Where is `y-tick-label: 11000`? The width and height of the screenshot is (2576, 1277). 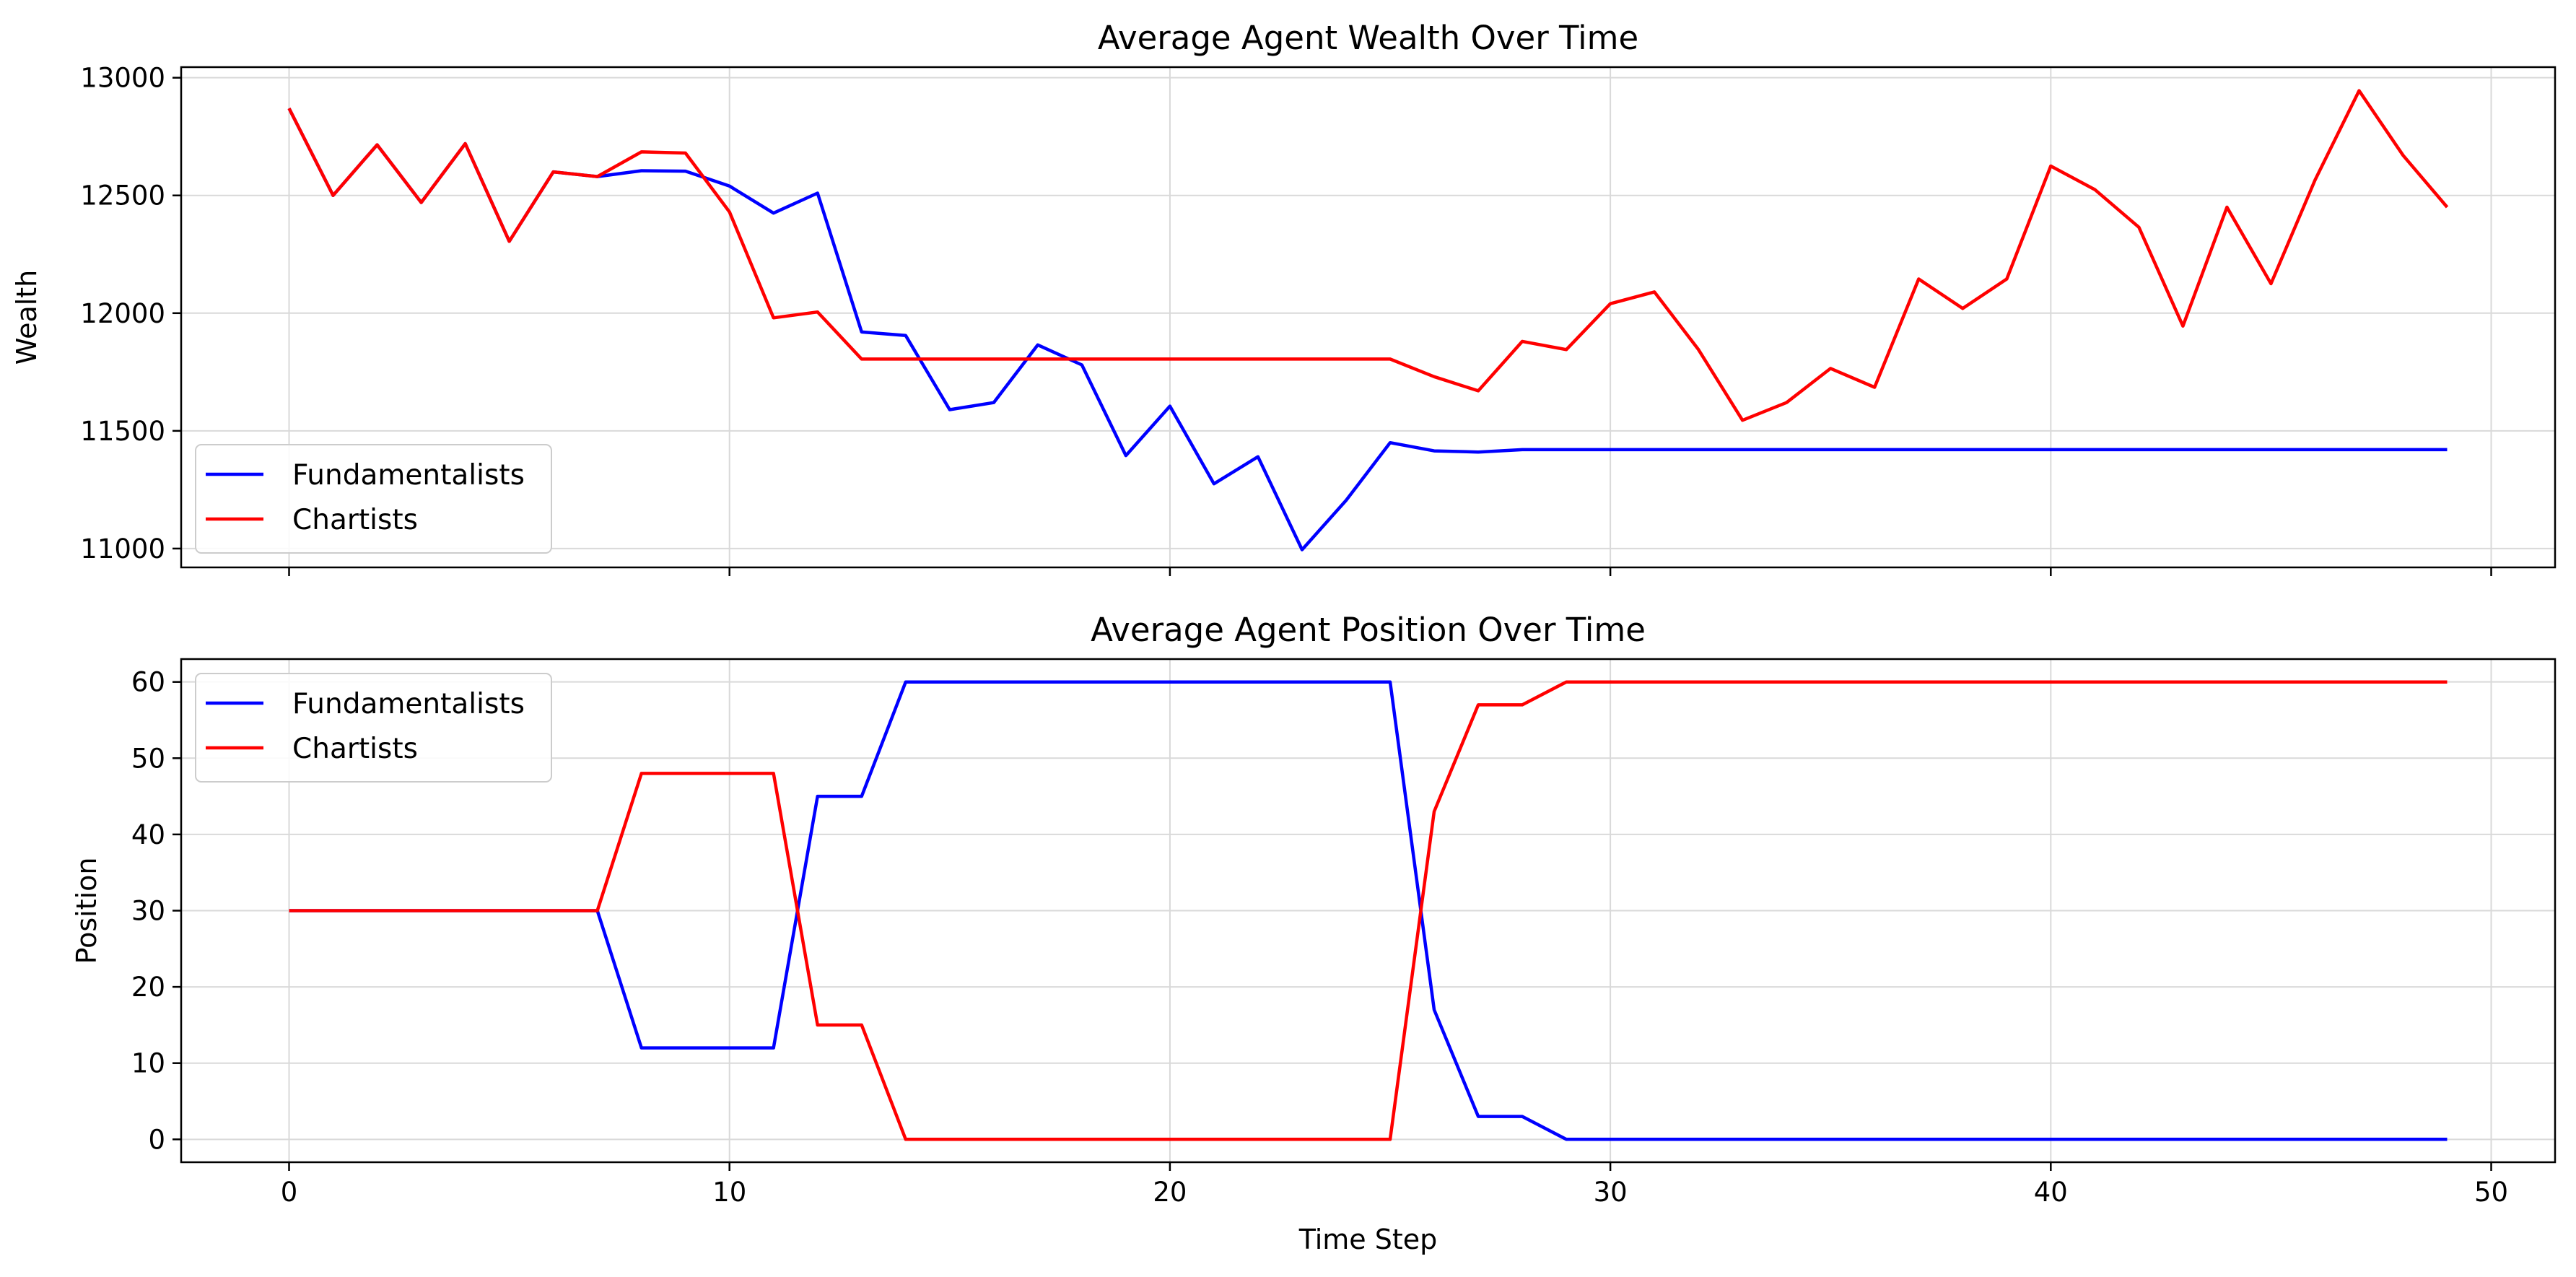 y-tick-label: 11000 is located at coordinates (122, 549).